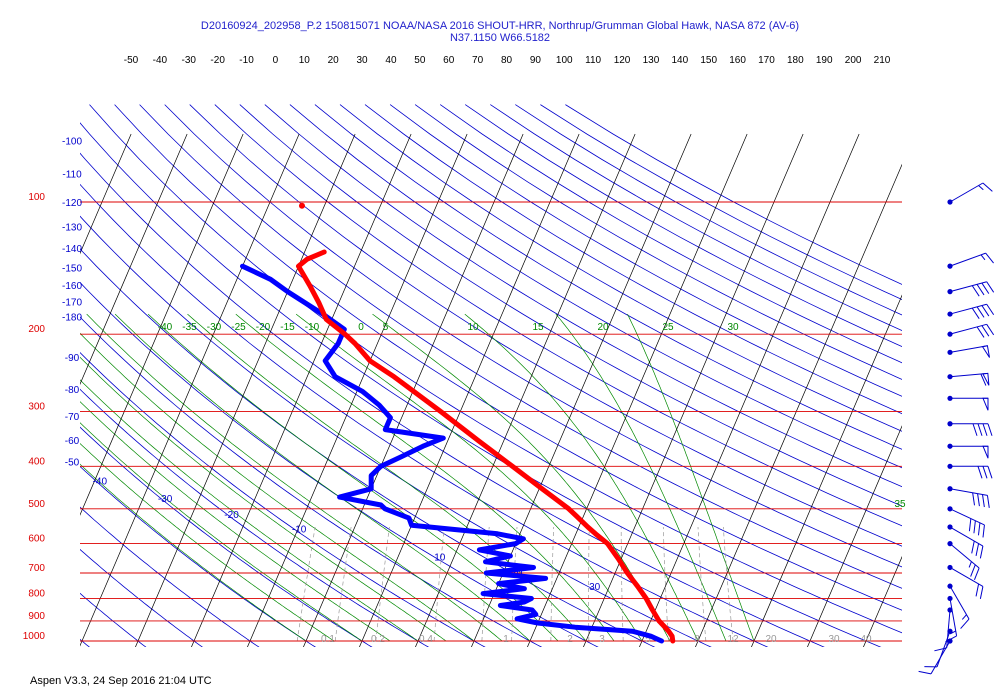 This screenshot has height=700, width=1000. What do you see at coordinates (263, 327) in the screenshot?
I see `moist-adiabat-label: -20` at bounding box center [263, 327].